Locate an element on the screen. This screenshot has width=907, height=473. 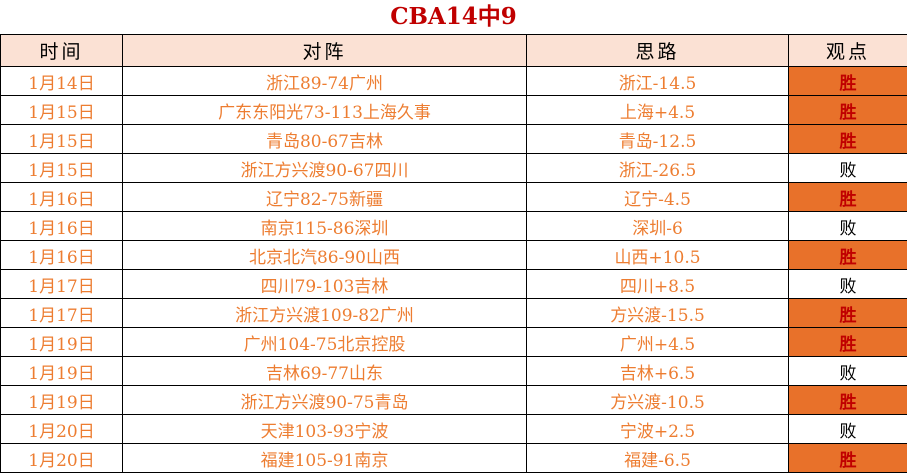
table-row: 1月16日 北京北汽86-90山西 山西+10.5 胜 is located at coordinates (453, 255).